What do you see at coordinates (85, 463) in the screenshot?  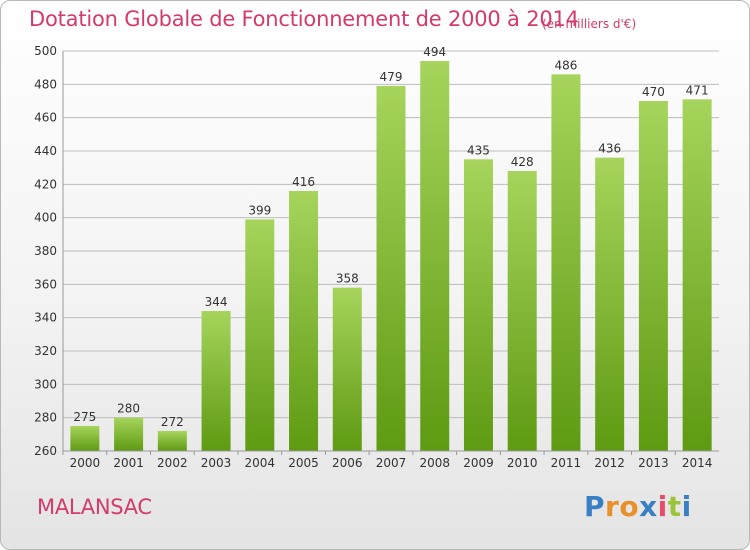 I see `x-tick-label: 2000` at bounding box center [85, 463].